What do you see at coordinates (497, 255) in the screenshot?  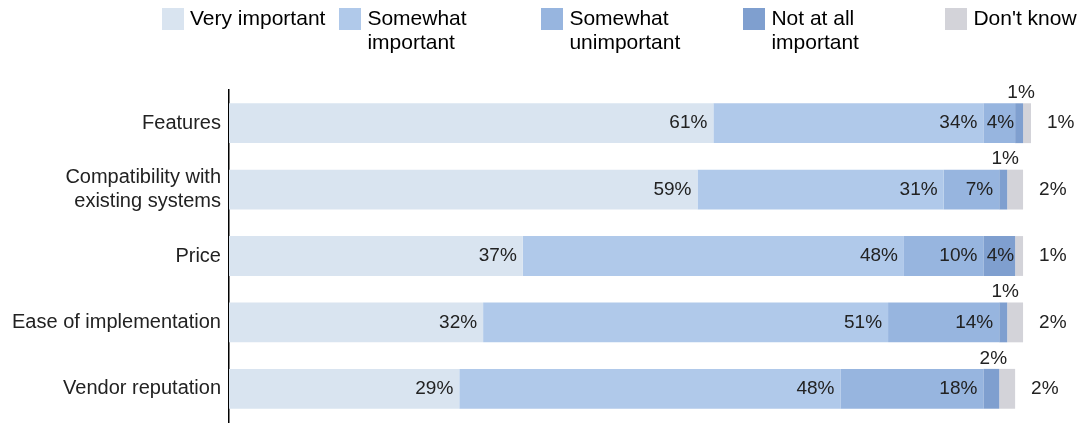 I see `data-label: 37%` at bounding box center [497, 255].